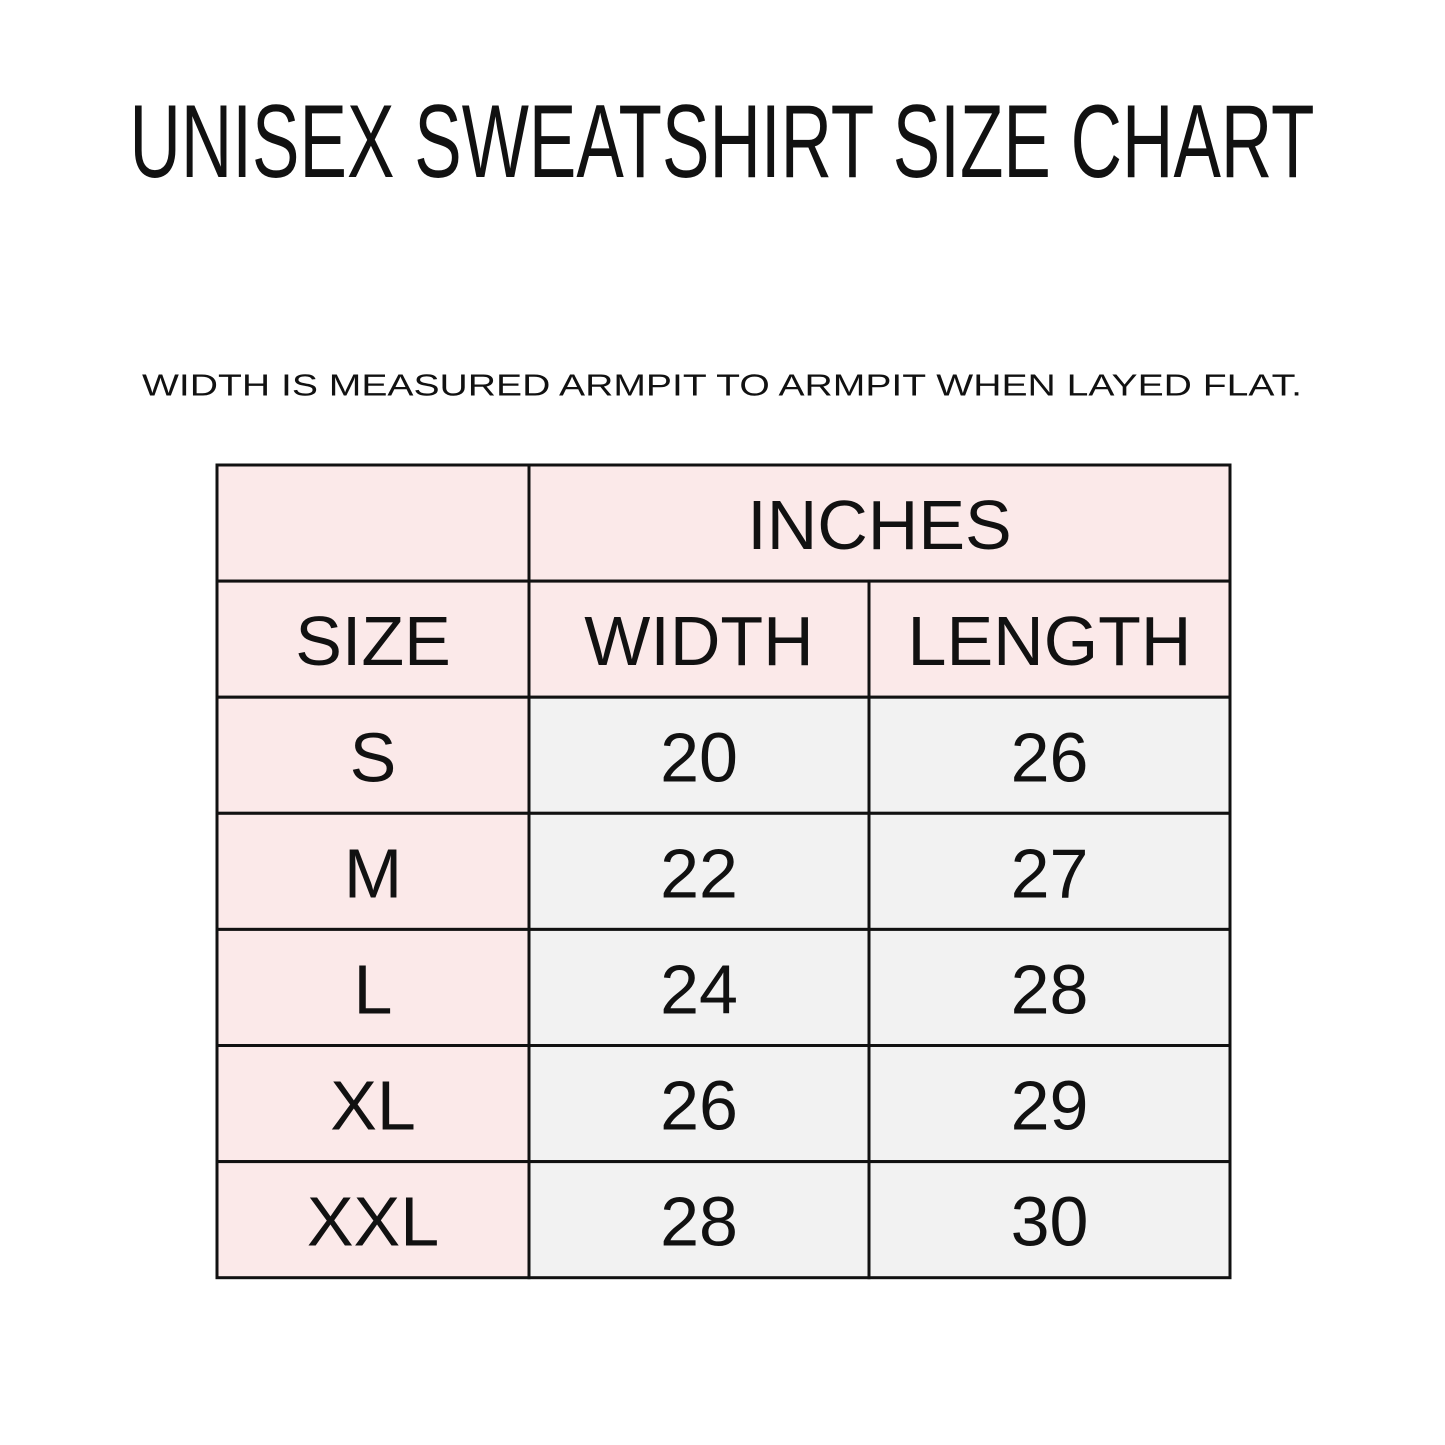 Image resolution: width=1445 pixels, height=1445 pixels. I want to click on size-label: XXL, so click(373, 1222).